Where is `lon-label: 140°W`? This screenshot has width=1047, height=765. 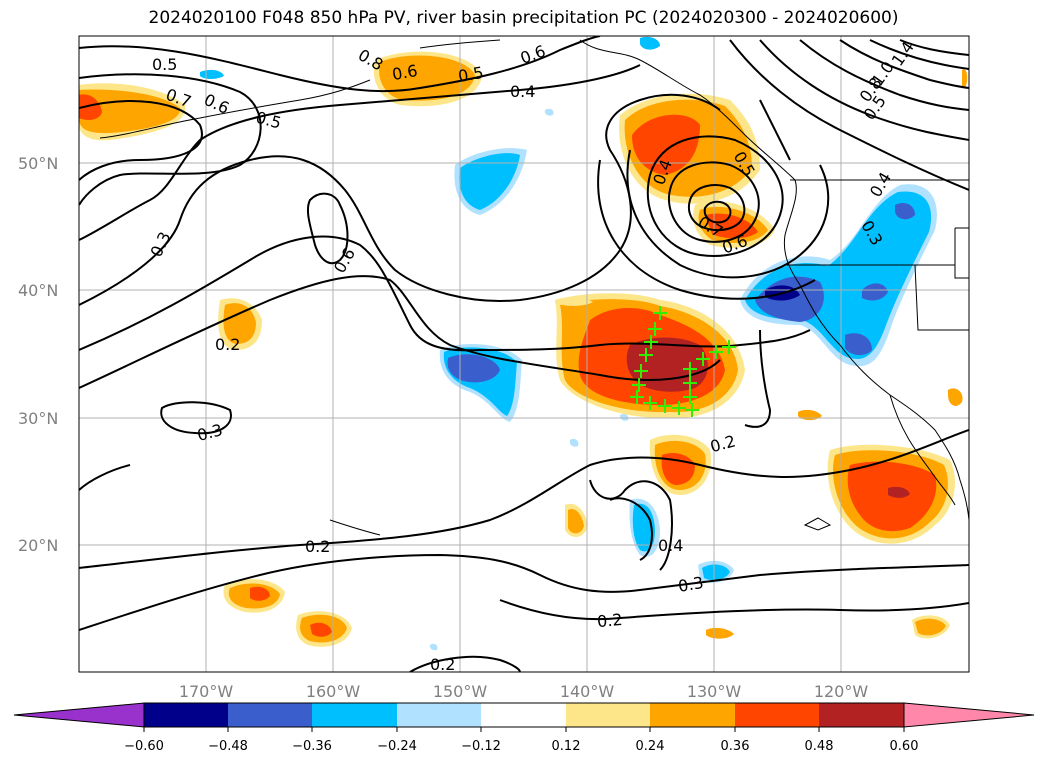
lon-label: 140°W is located at coordinates (587, 691).